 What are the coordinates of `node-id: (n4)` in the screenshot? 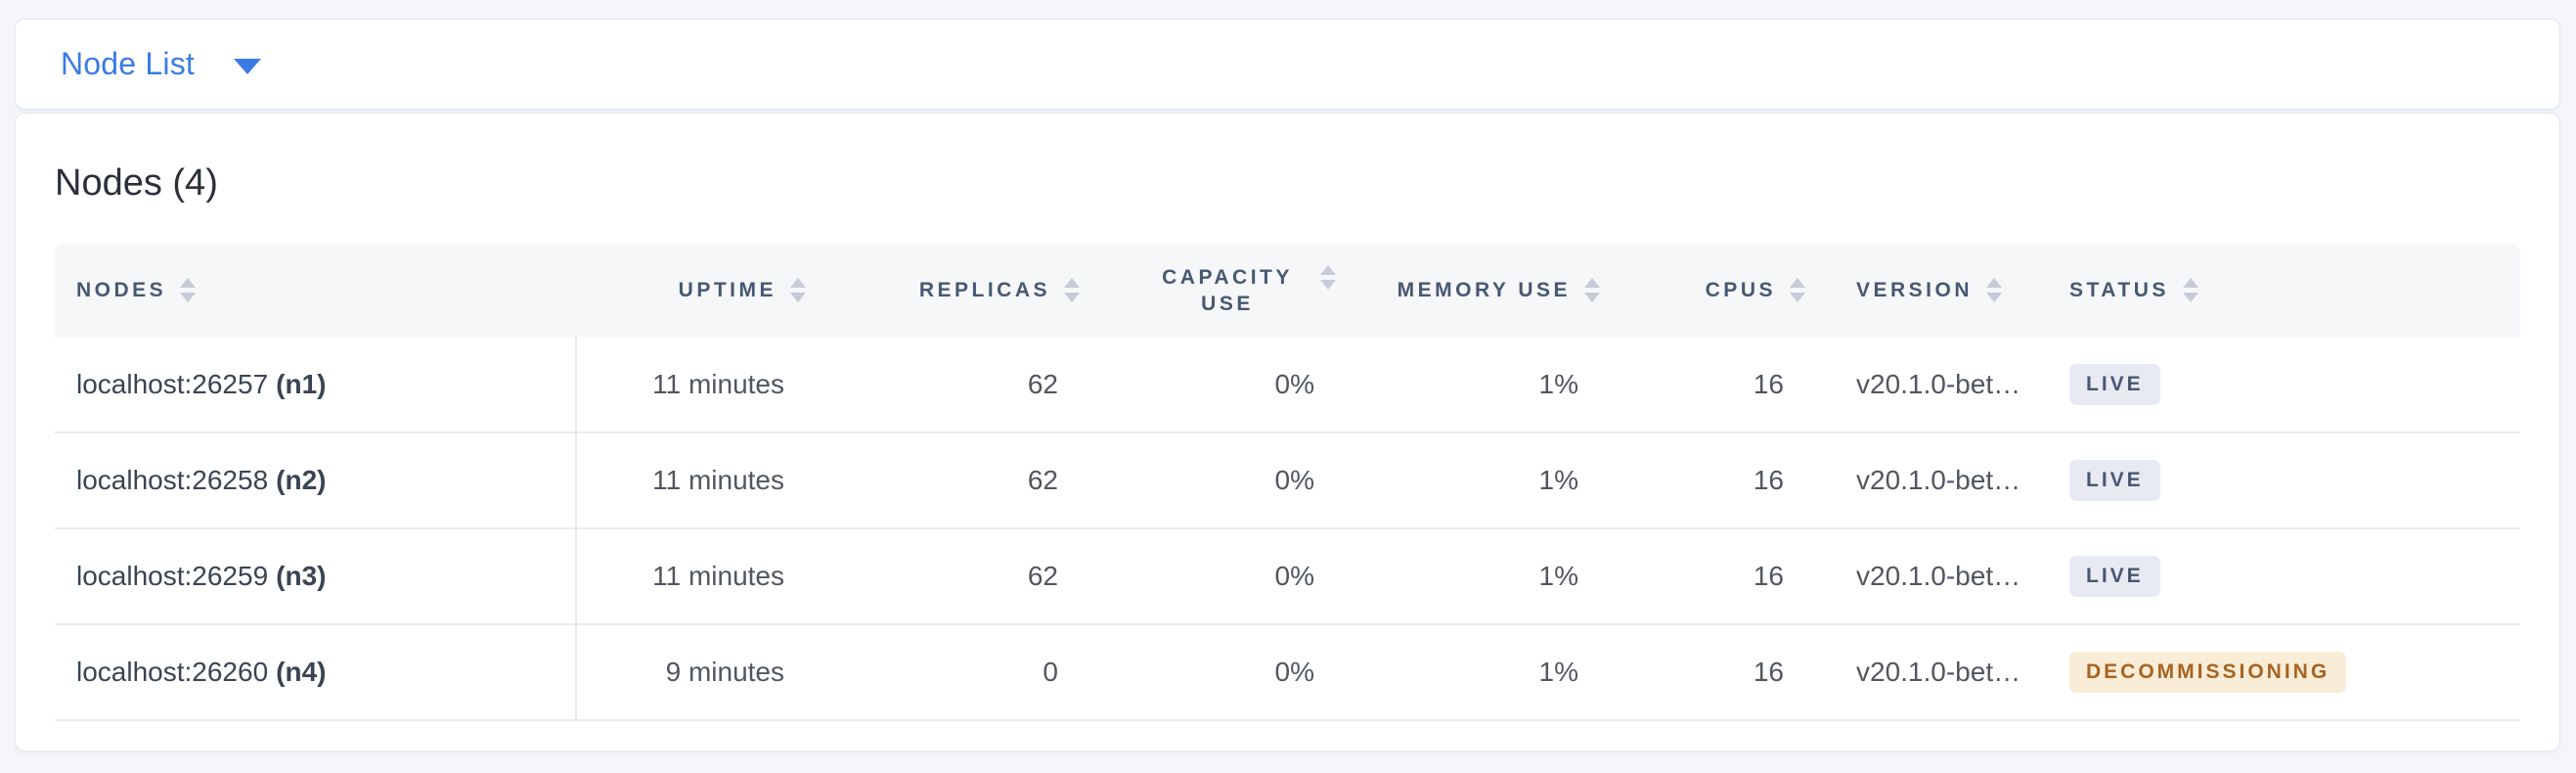 It's located at (301, 672).